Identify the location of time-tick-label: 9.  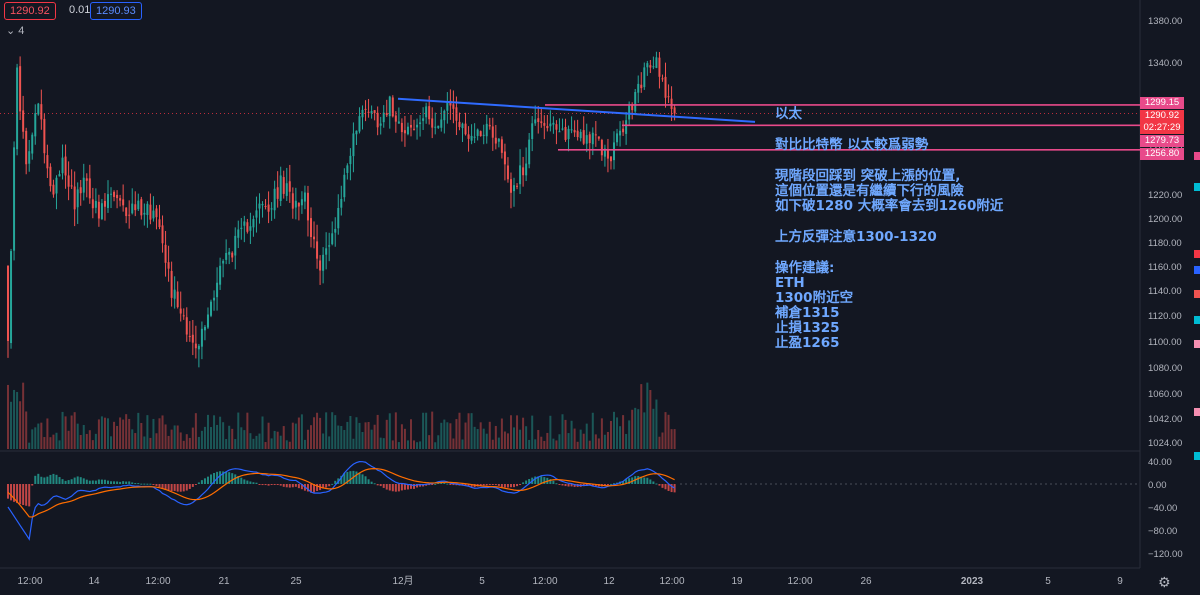
(1120, 581).